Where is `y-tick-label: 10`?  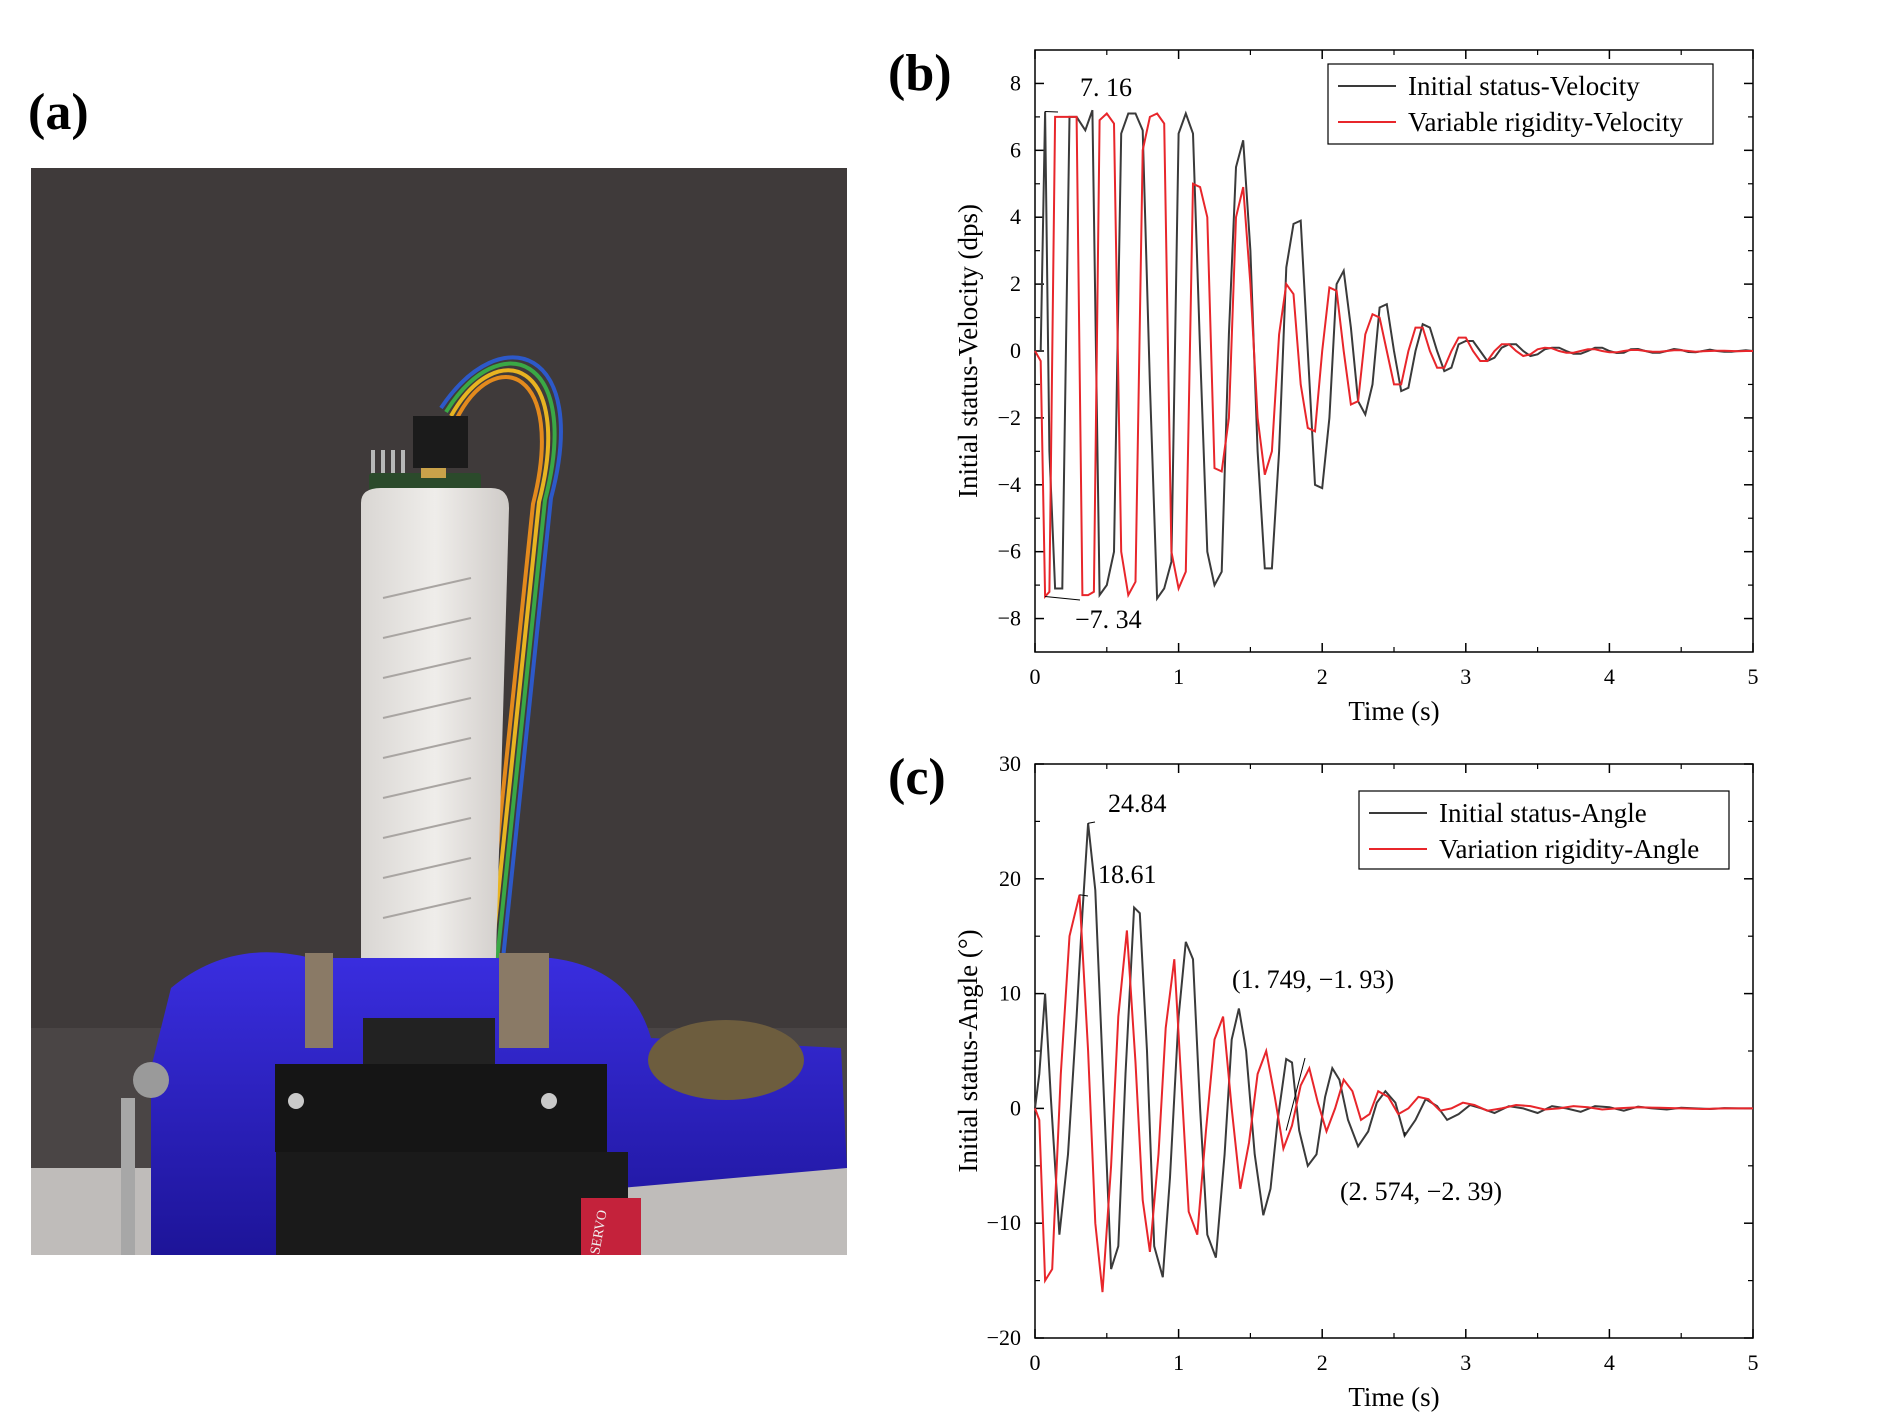
y-tick-label: 10 is located at coordinates (1010, 993).